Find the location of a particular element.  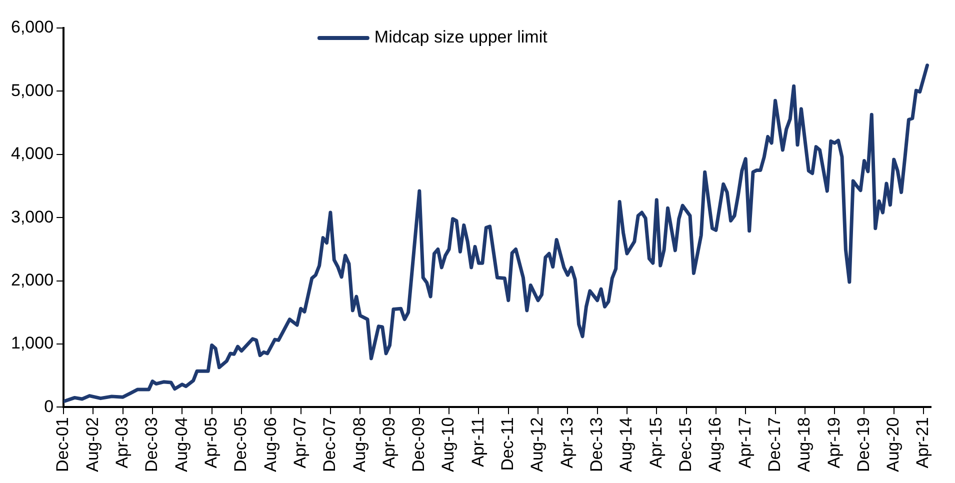

x-tick-label: Apr-03 is located at coordinates (122, 442).